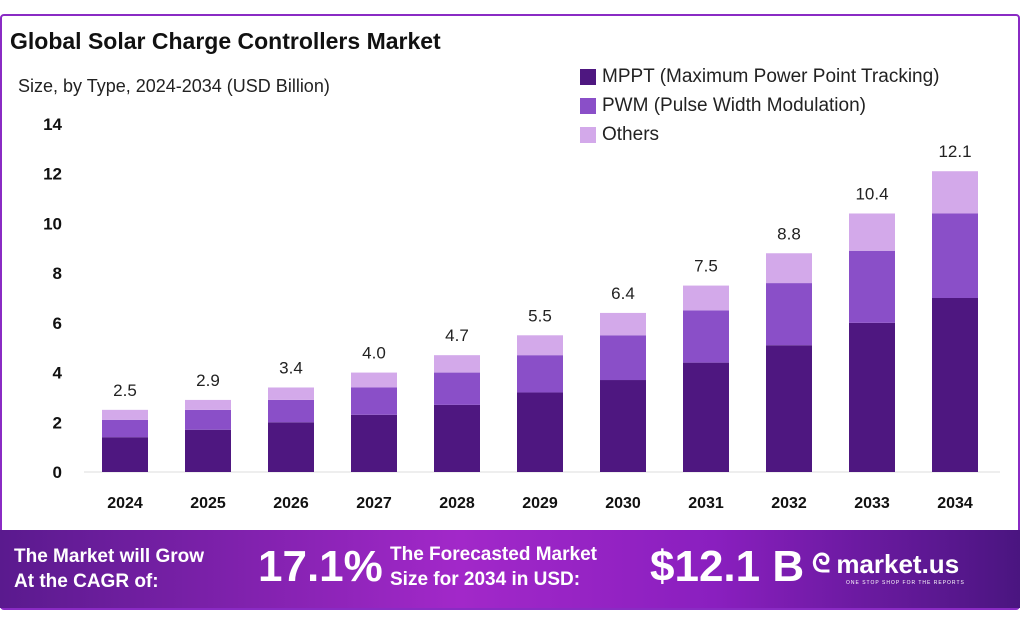 Image resolution: width=1024 pixels, height=623 pixels. Describe the element at coordinates (208, 380) in the screenshot. I see `data-label: 2.9` at that location.